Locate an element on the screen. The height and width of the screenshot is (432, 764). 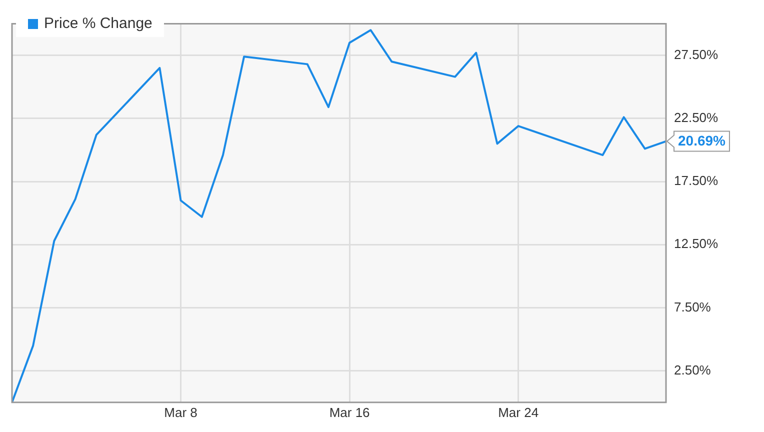
y-tick-label: 7.50% is located at coordinates (693, 306).